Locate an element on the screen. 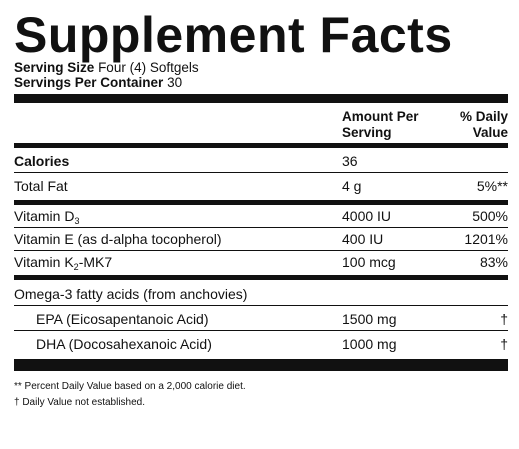 The height and width of the screenshot is (449, 519). nutrient-row-omega-3: Omega-3 fatty acids (from anchovies) is located at coordinates (261, 294).